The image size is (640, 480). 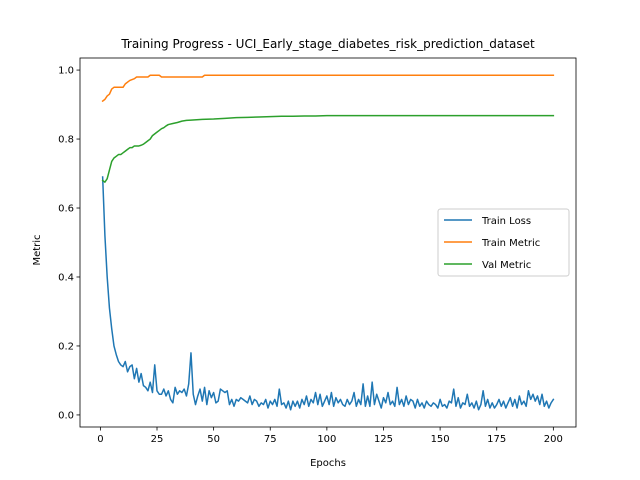 I want to click on series-line-val-metric, so click(x=328, y=148).